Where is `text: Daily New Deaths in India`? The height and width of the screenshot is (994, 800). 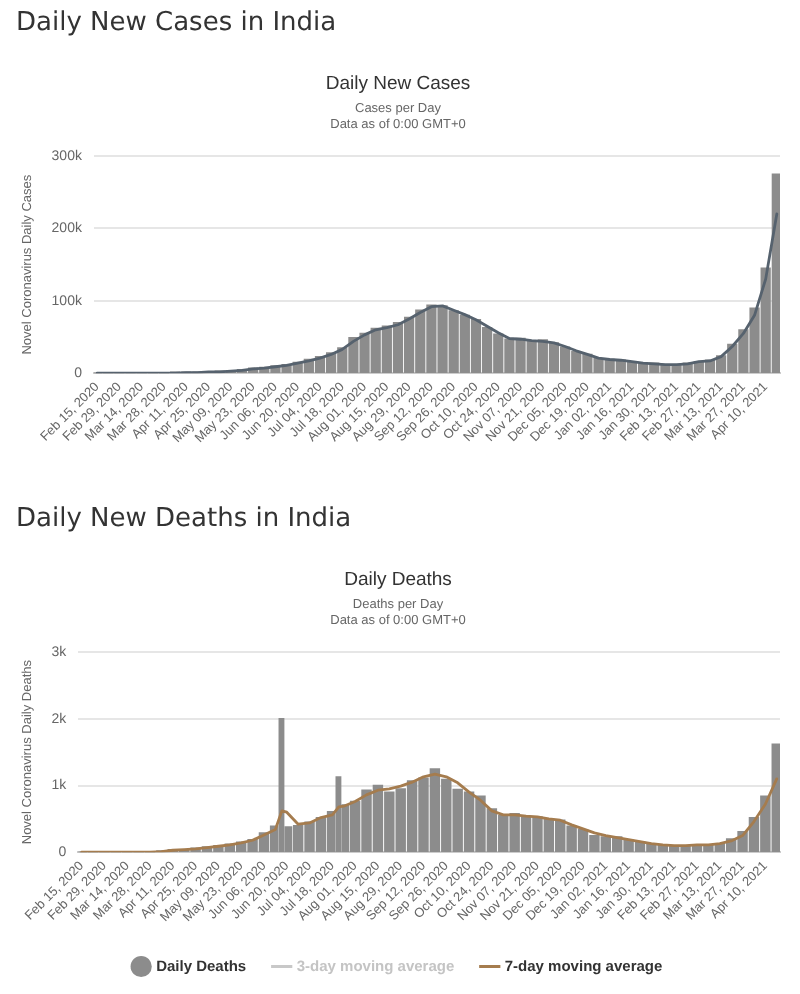
text: Daily New Deaths in India is located at coordinates (184, 520).